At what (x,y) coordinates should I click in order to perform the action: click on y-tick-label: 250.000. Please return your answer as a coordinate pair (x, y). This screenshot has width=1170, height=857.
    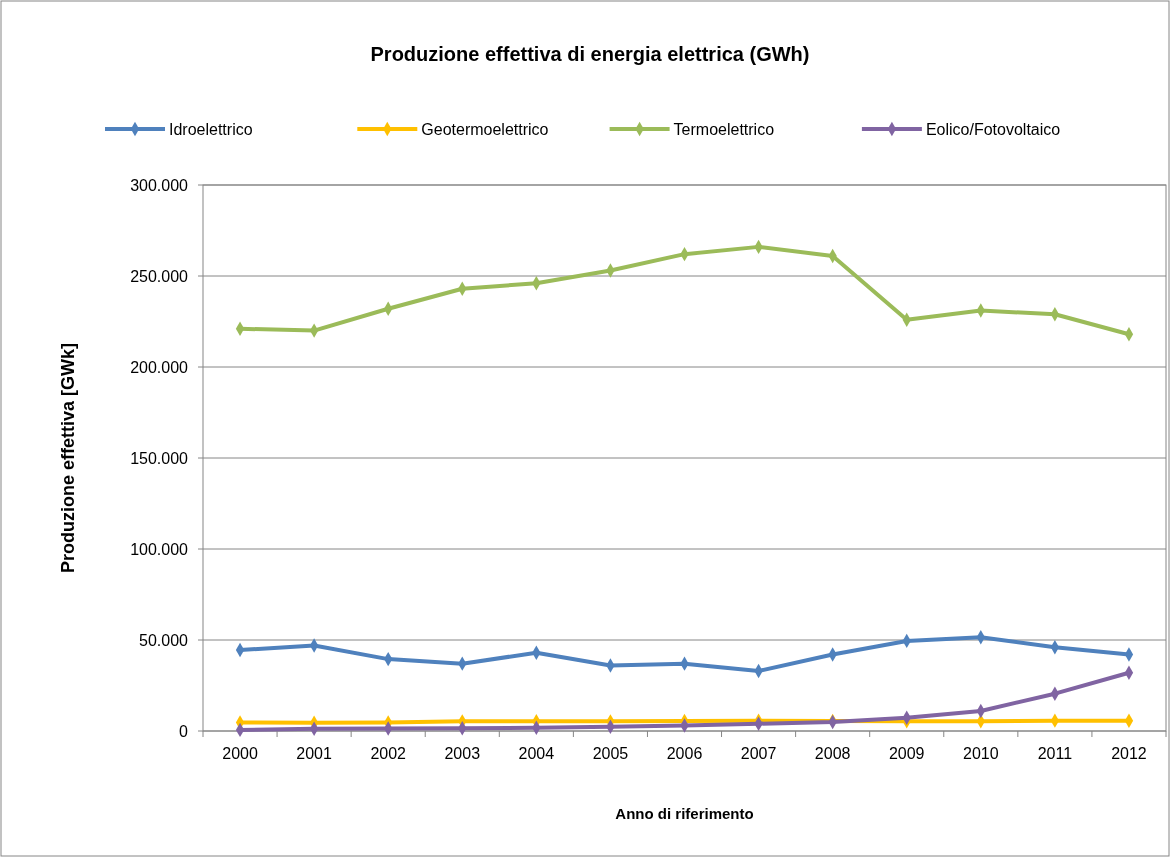
    Looking at the image, I should click on (159, 276).